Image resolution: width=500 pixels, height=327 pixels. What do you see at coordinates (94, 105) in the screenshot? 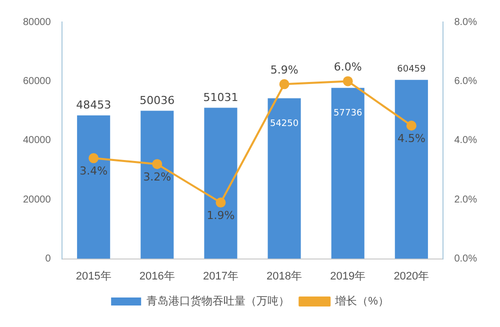
I see `data-label: 48453` at bounding box center [94, 105].